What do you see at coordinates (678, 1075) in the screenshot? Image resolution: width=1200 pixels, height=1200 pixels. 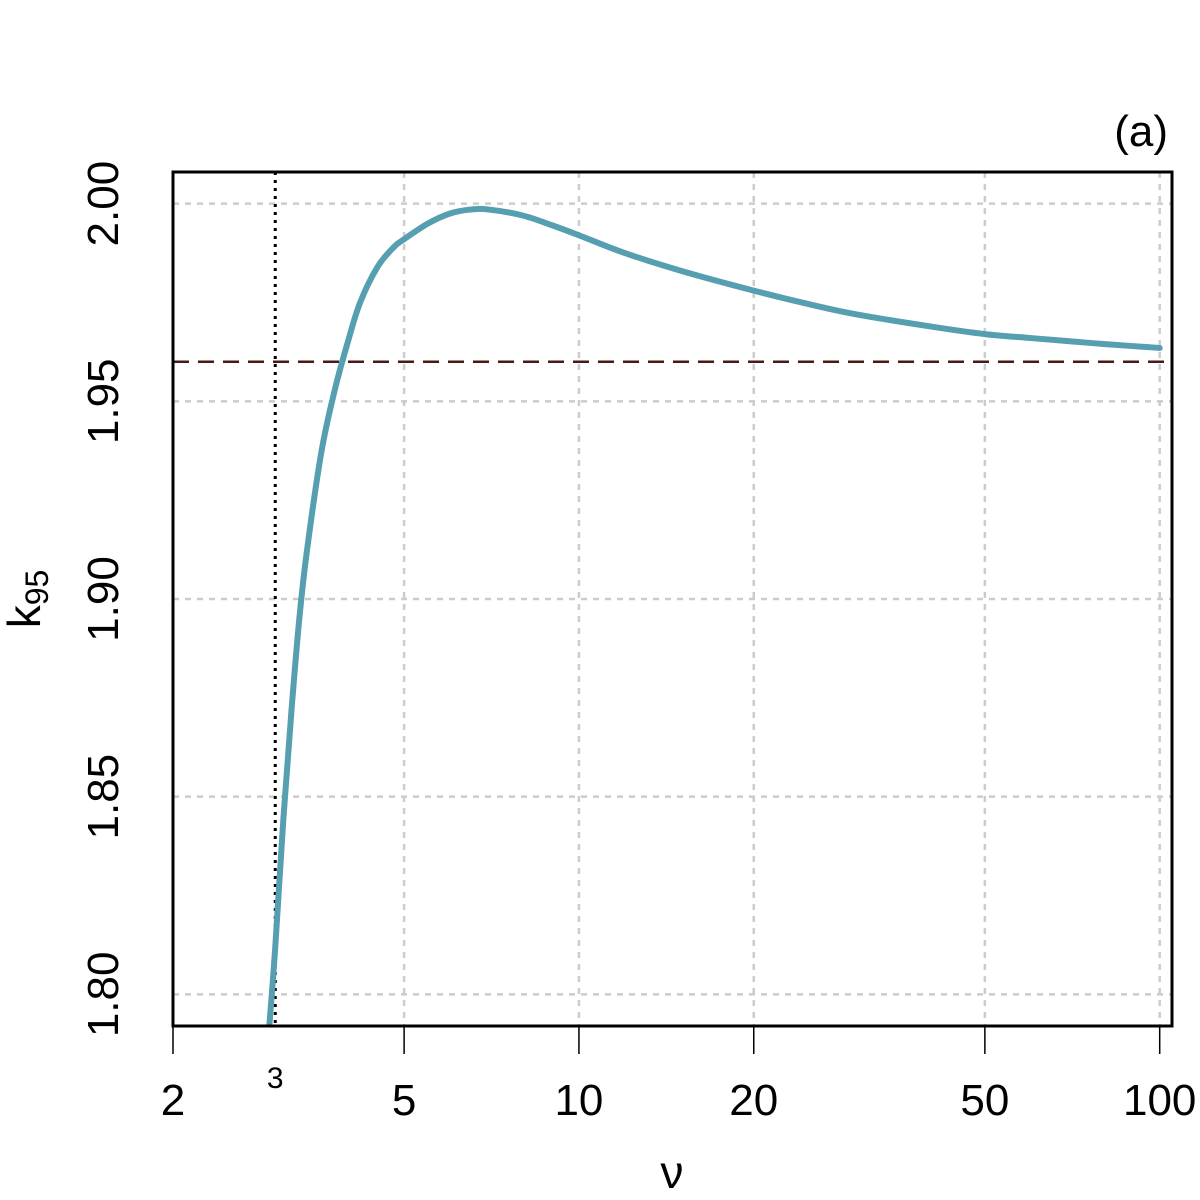 I see `x-axis: 2 5 10 20 50 100` at bounding box center [678, 1075].